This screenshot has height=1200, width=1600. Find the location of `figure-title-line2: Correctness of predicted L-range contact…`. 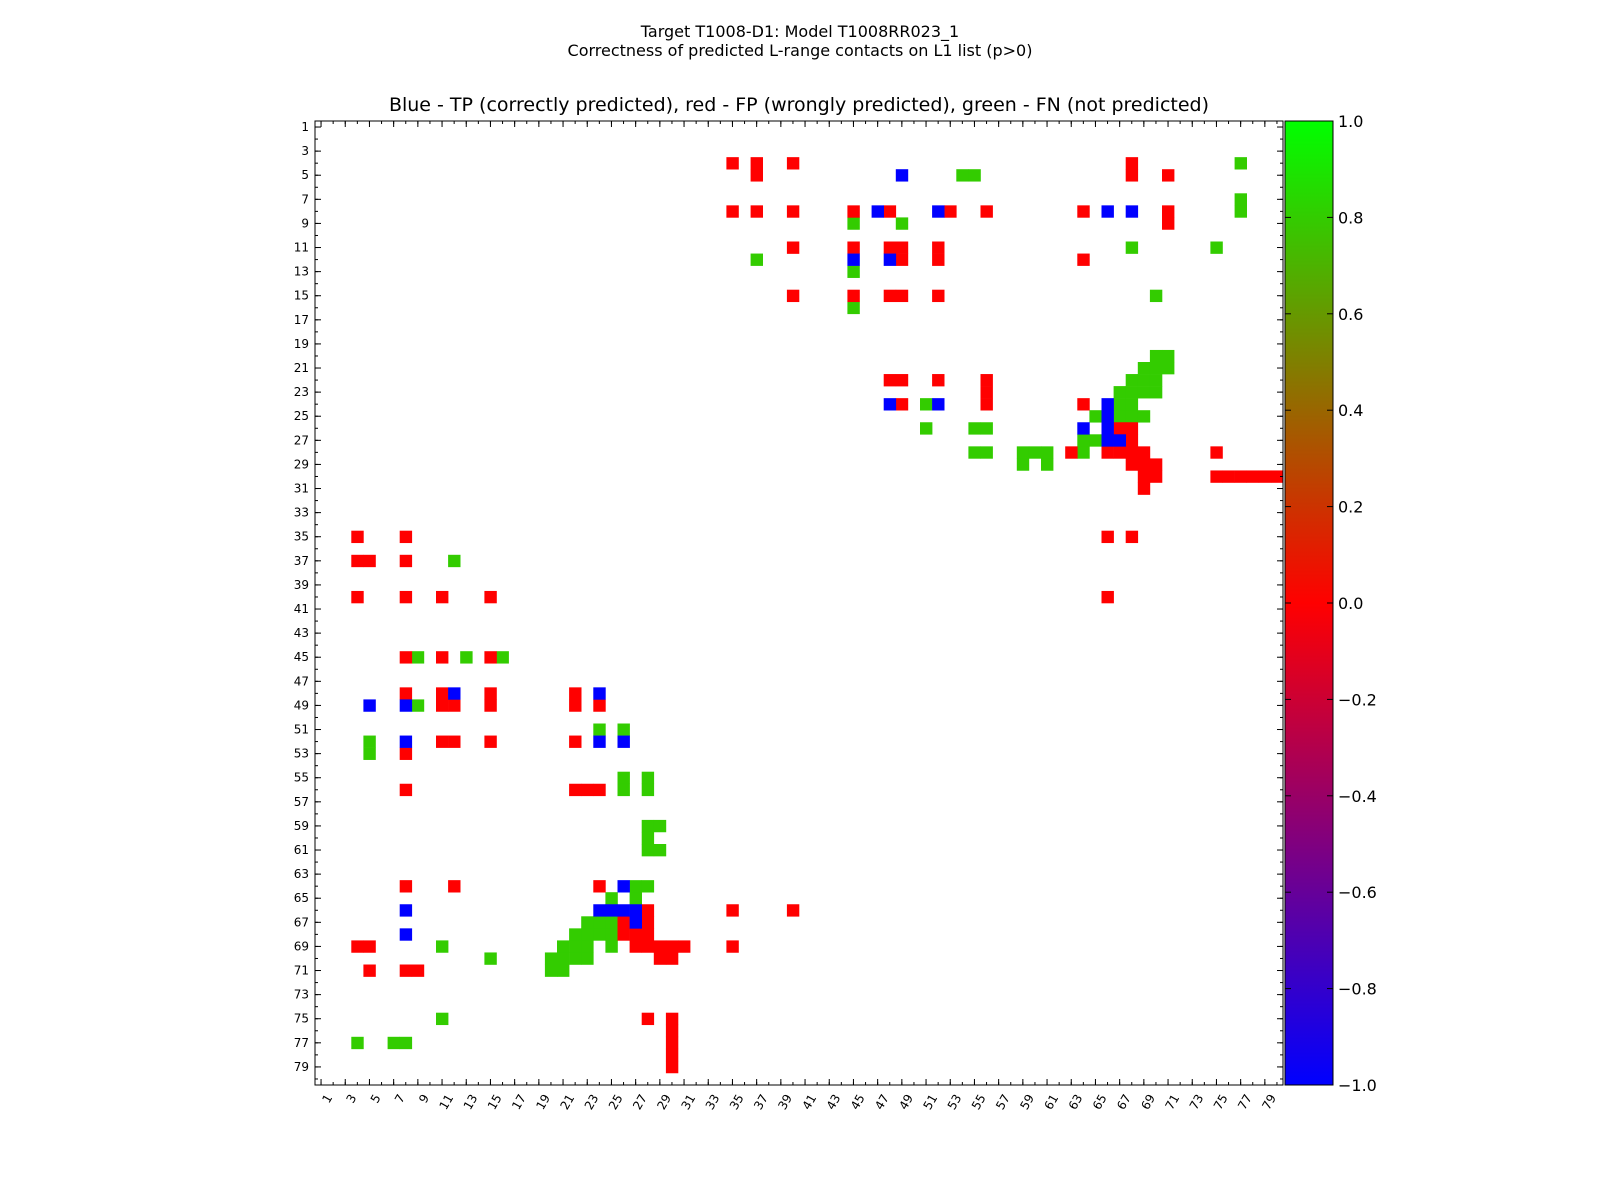

figure-title-line2: Correctness of predicted L-range contact… is located at coordinates (800, 50).